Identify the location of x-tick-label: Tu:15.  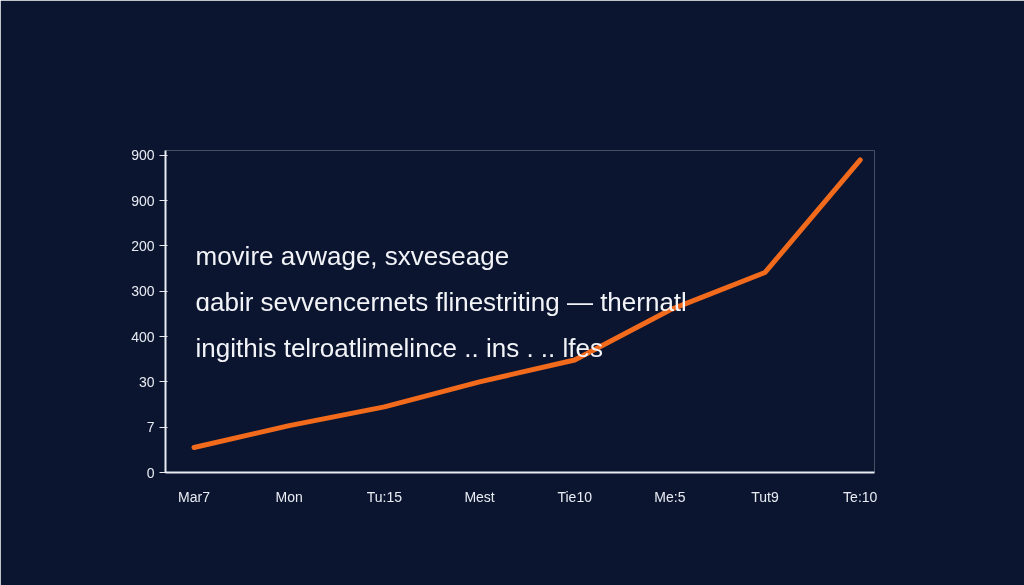
(384, 496).